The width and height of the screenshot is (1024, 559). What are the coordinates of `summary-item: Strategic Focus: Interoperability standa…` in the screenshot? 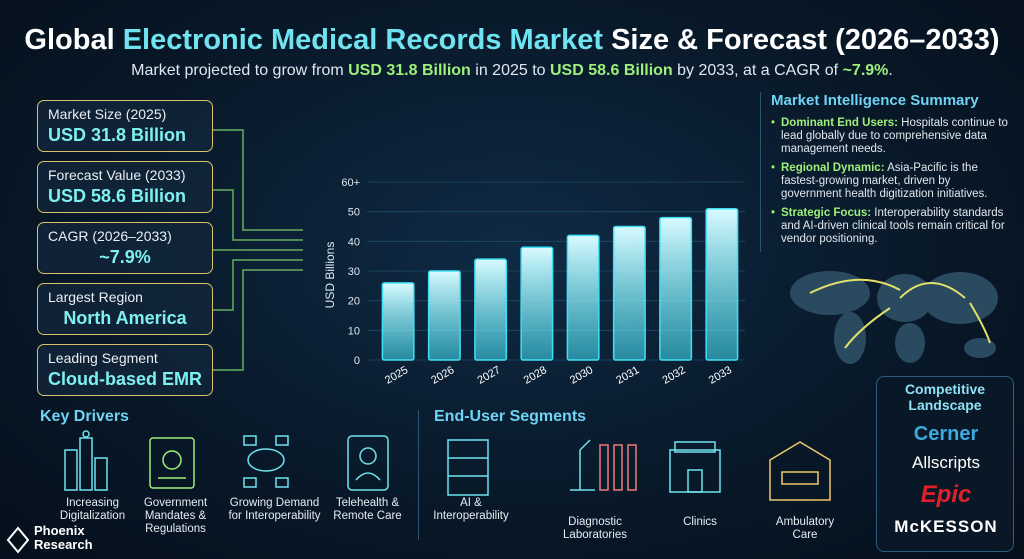 It's located at (890, 226).